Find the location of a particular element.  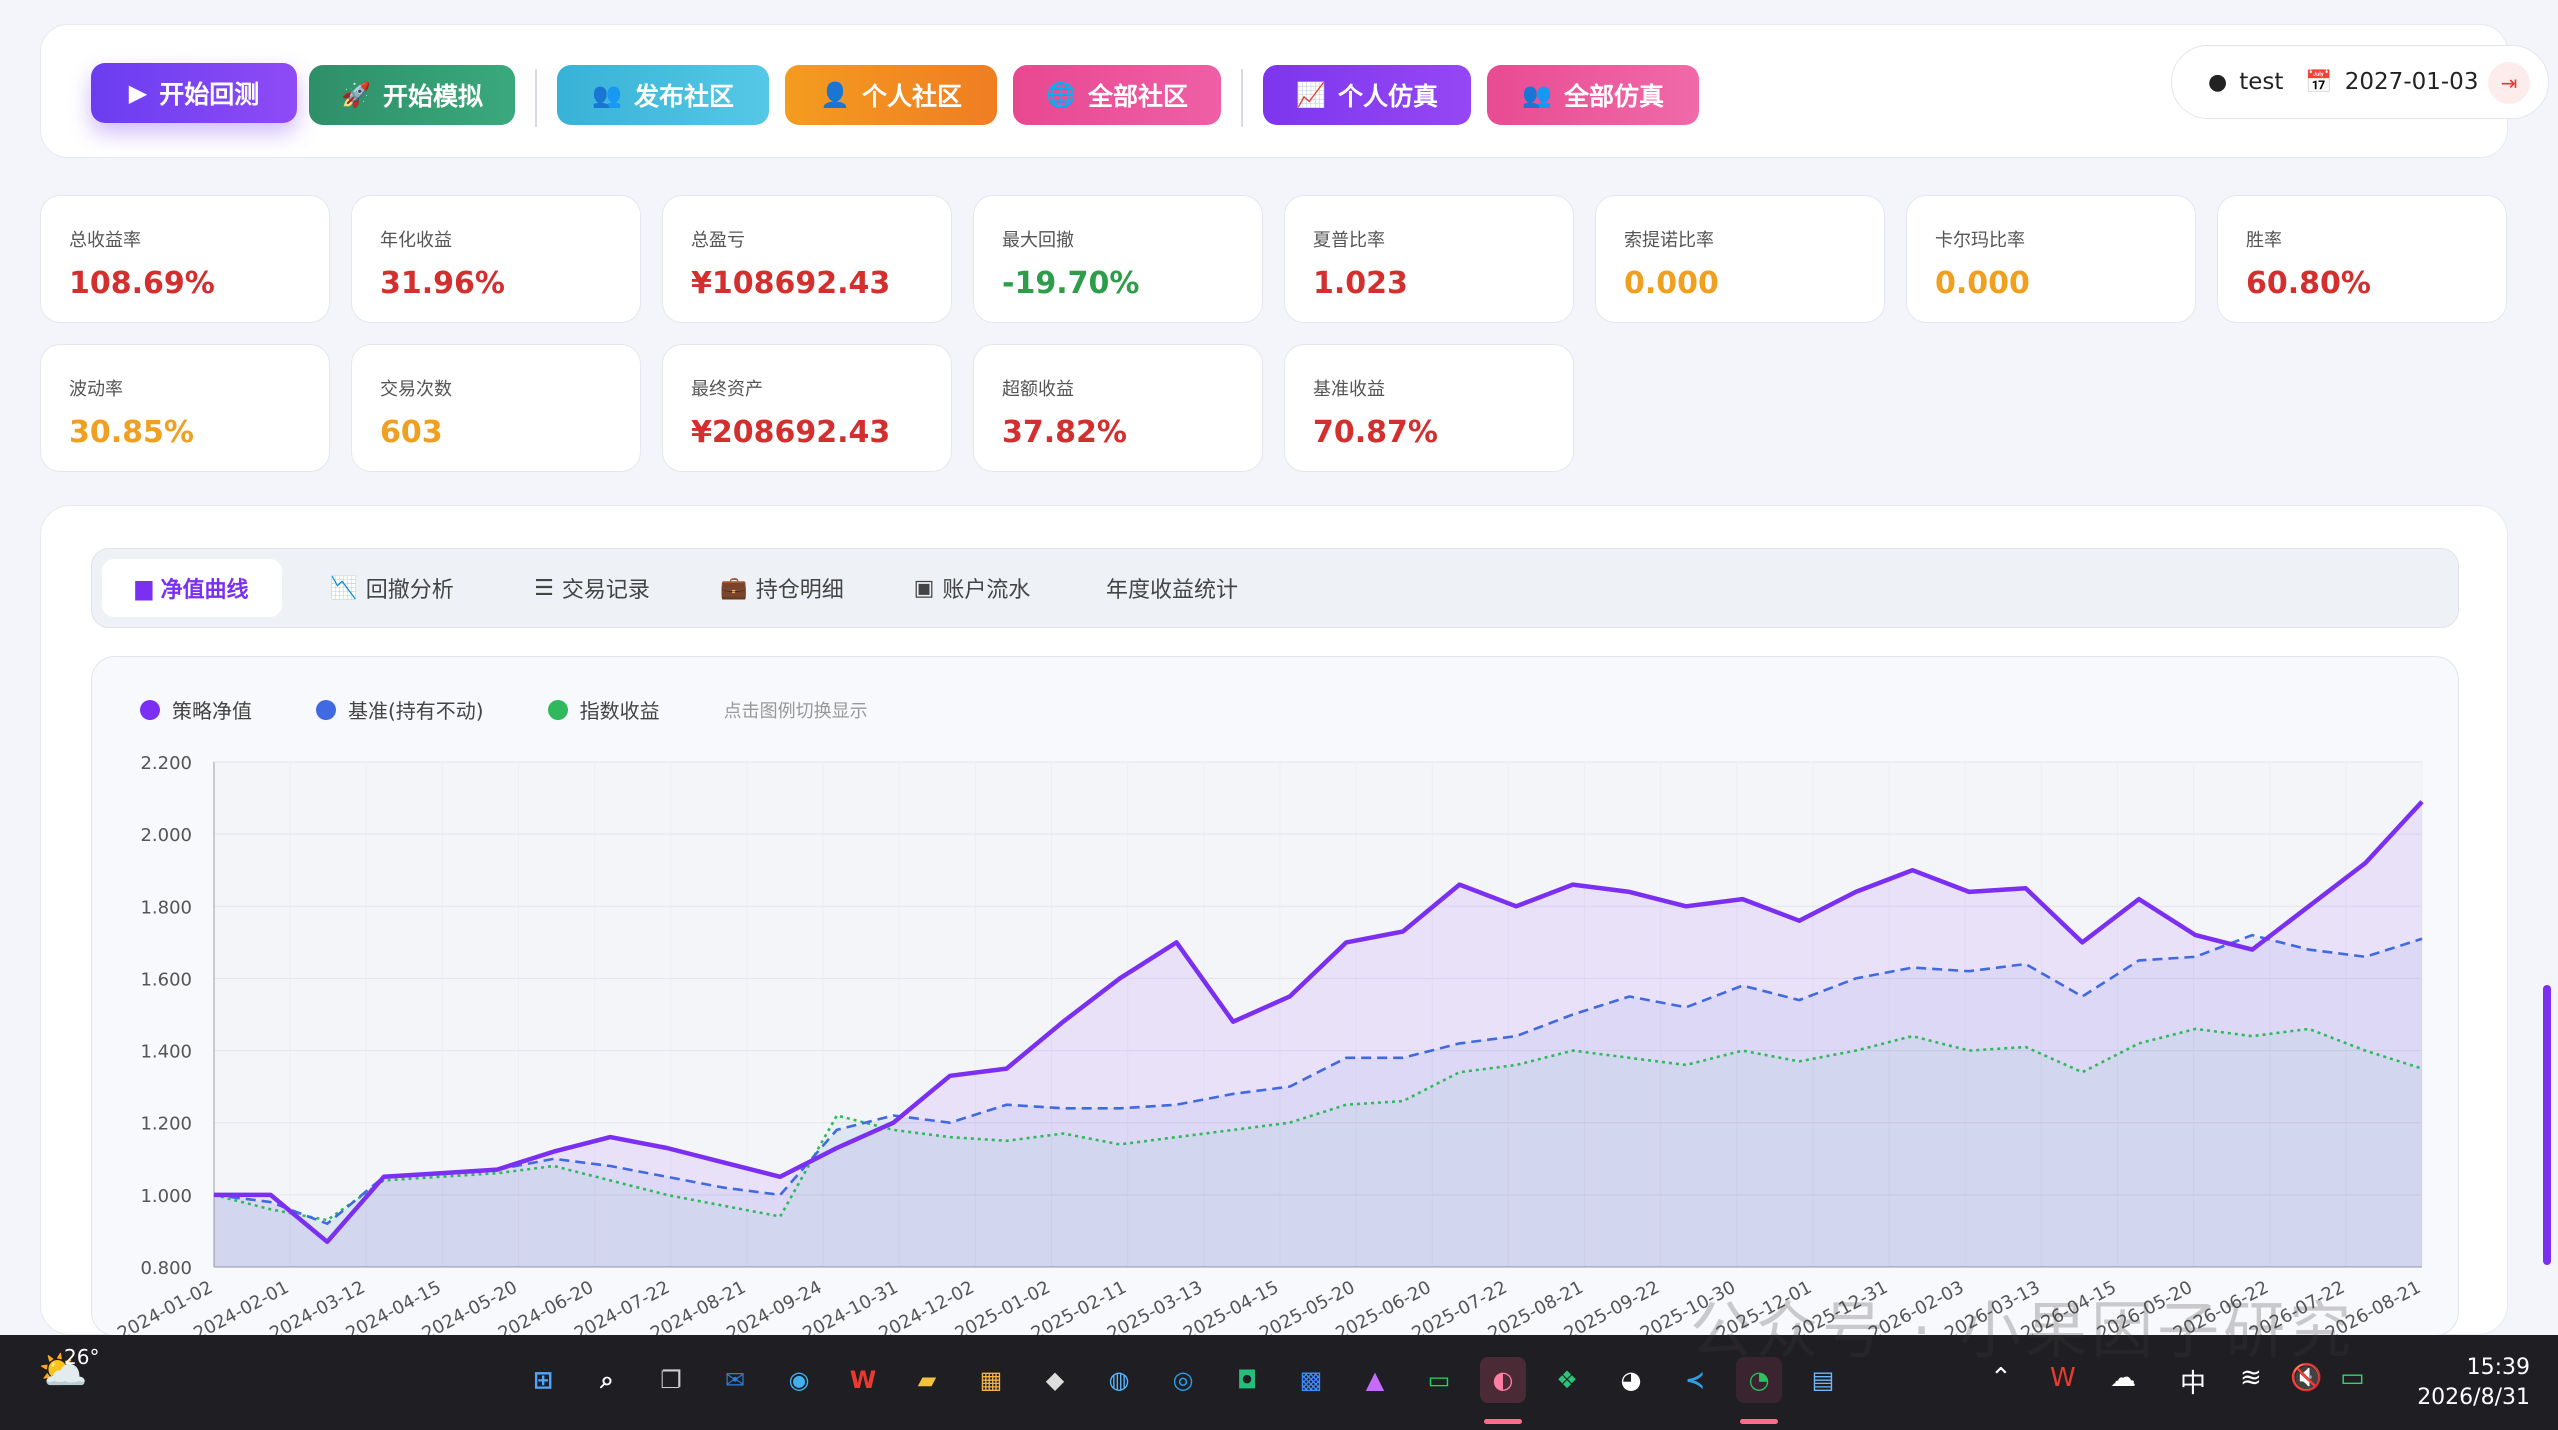

y-tick-label: 1.600 is located at coordinates (166, 979).